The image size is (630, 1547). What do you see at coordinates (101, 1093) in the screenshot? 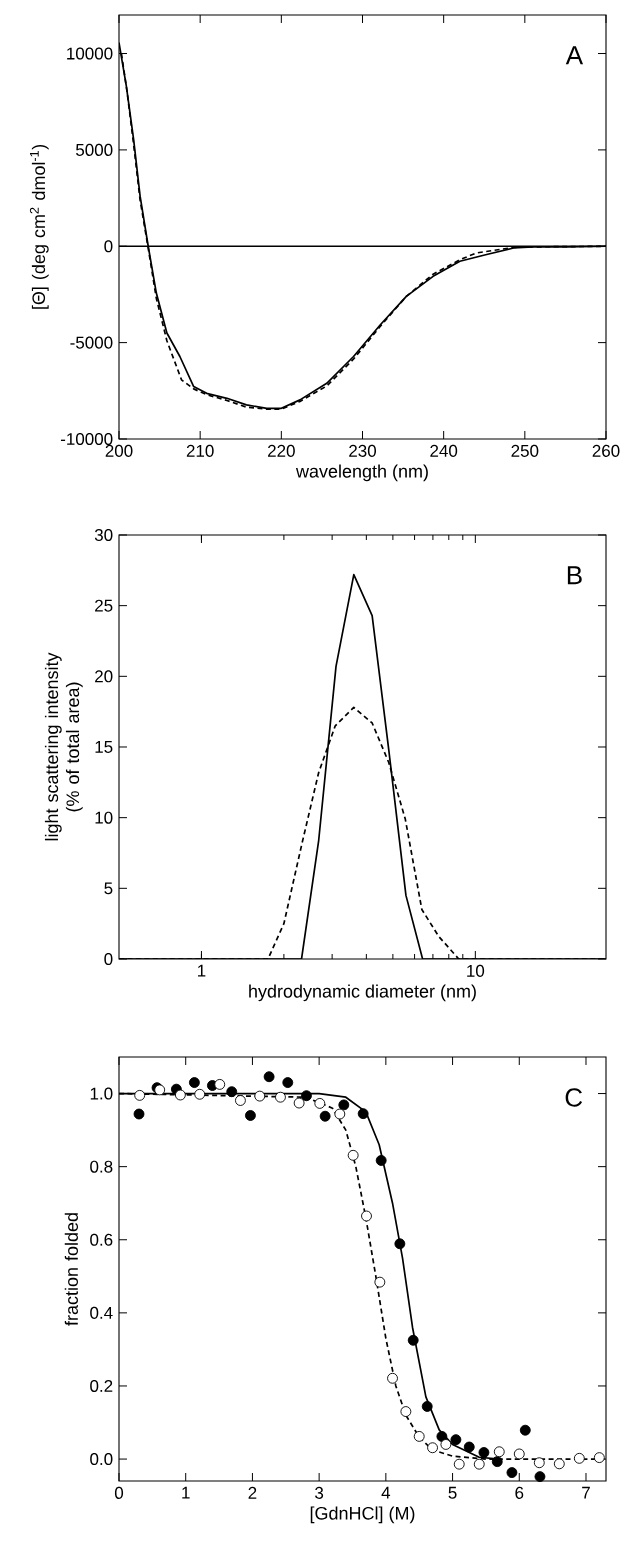
I see `y-tick-label: 1.0` at bounding box center [101, 1093].